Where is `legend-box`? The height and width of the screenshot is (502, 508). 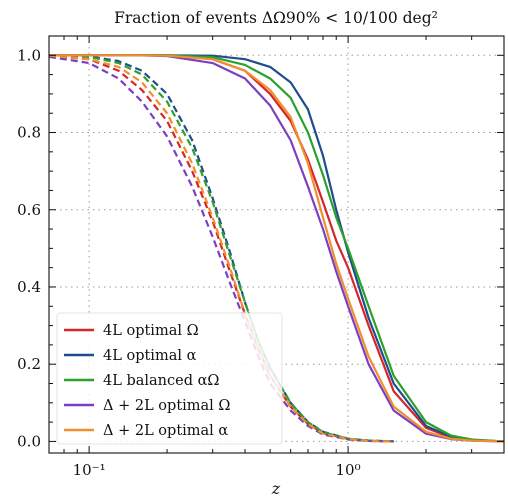 legend-box is located at coordinates (169, 378).